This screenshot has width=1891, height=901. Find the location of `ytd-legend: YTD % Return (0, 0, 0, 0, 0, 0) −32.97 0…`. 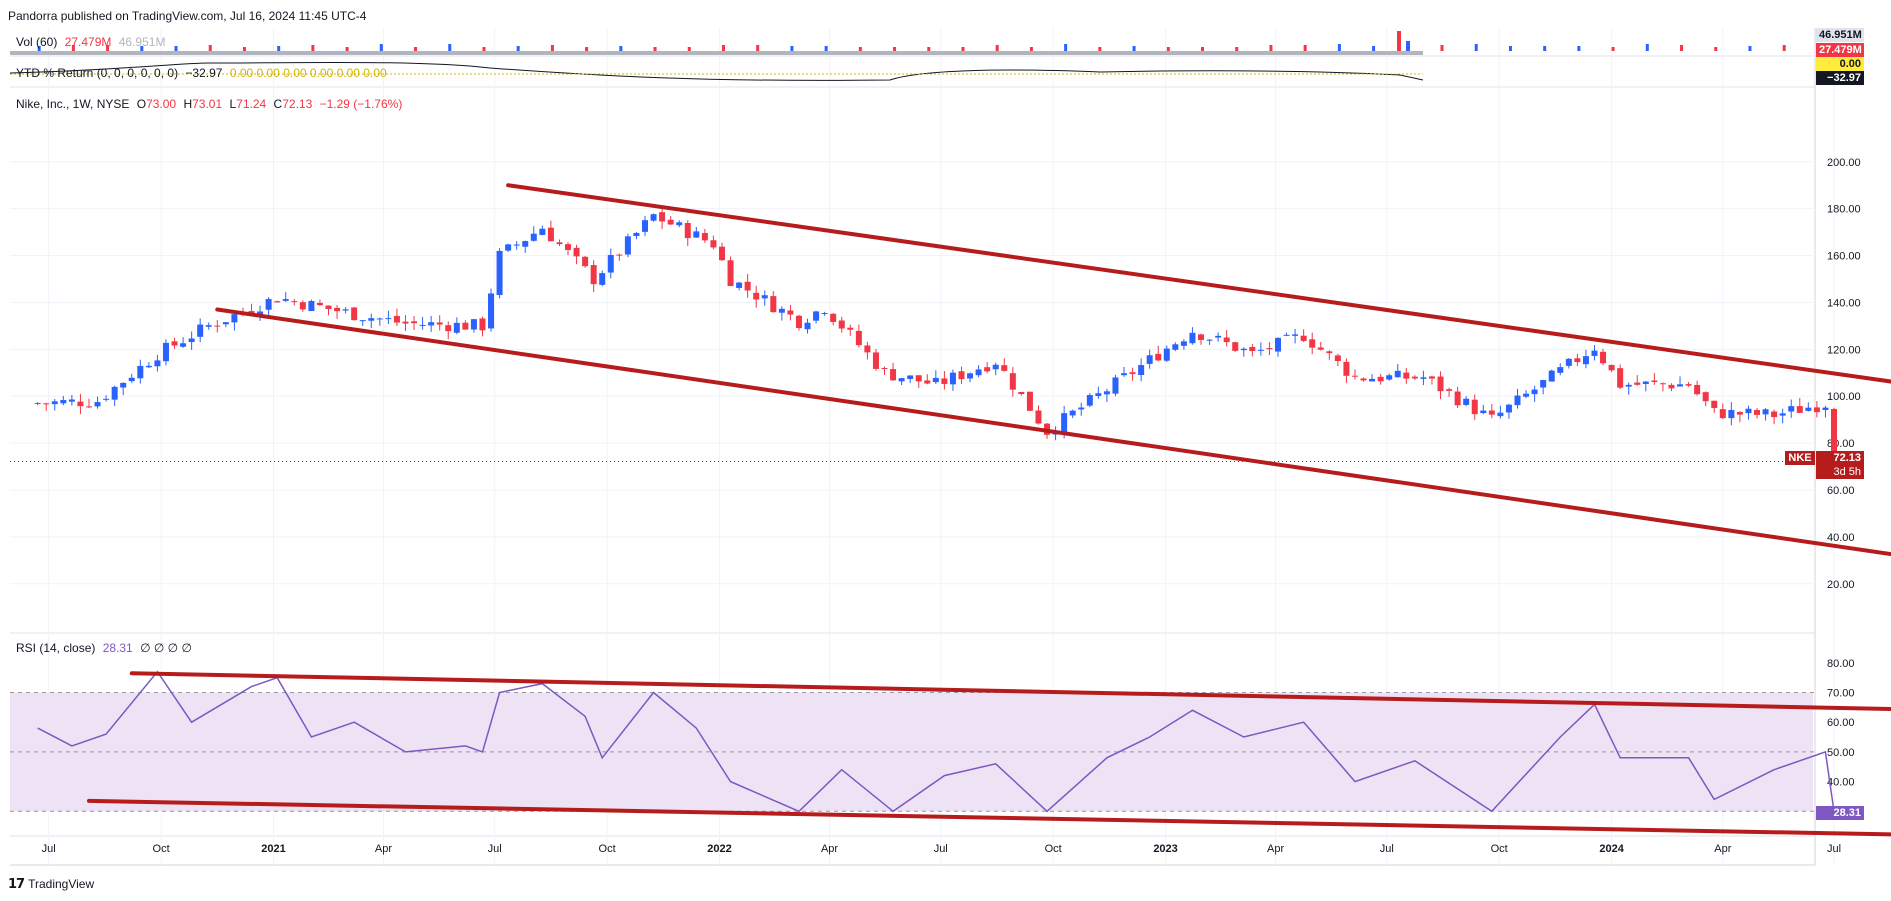

ytd-legend: YTD % Return (0, 0, 0, 0, 0, 0) −32.97 0… is located at coordinates (201, 73).